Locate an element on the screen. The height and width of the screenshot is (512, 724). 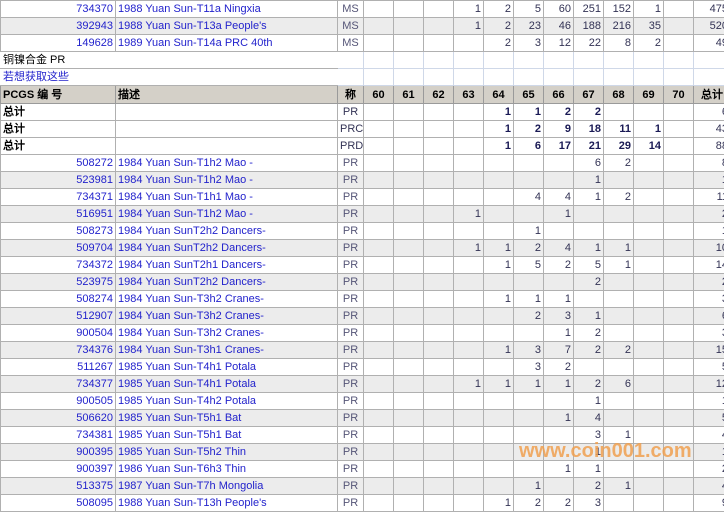
pcgs-number-cell: 900397 is located at coordinates (58, 469).